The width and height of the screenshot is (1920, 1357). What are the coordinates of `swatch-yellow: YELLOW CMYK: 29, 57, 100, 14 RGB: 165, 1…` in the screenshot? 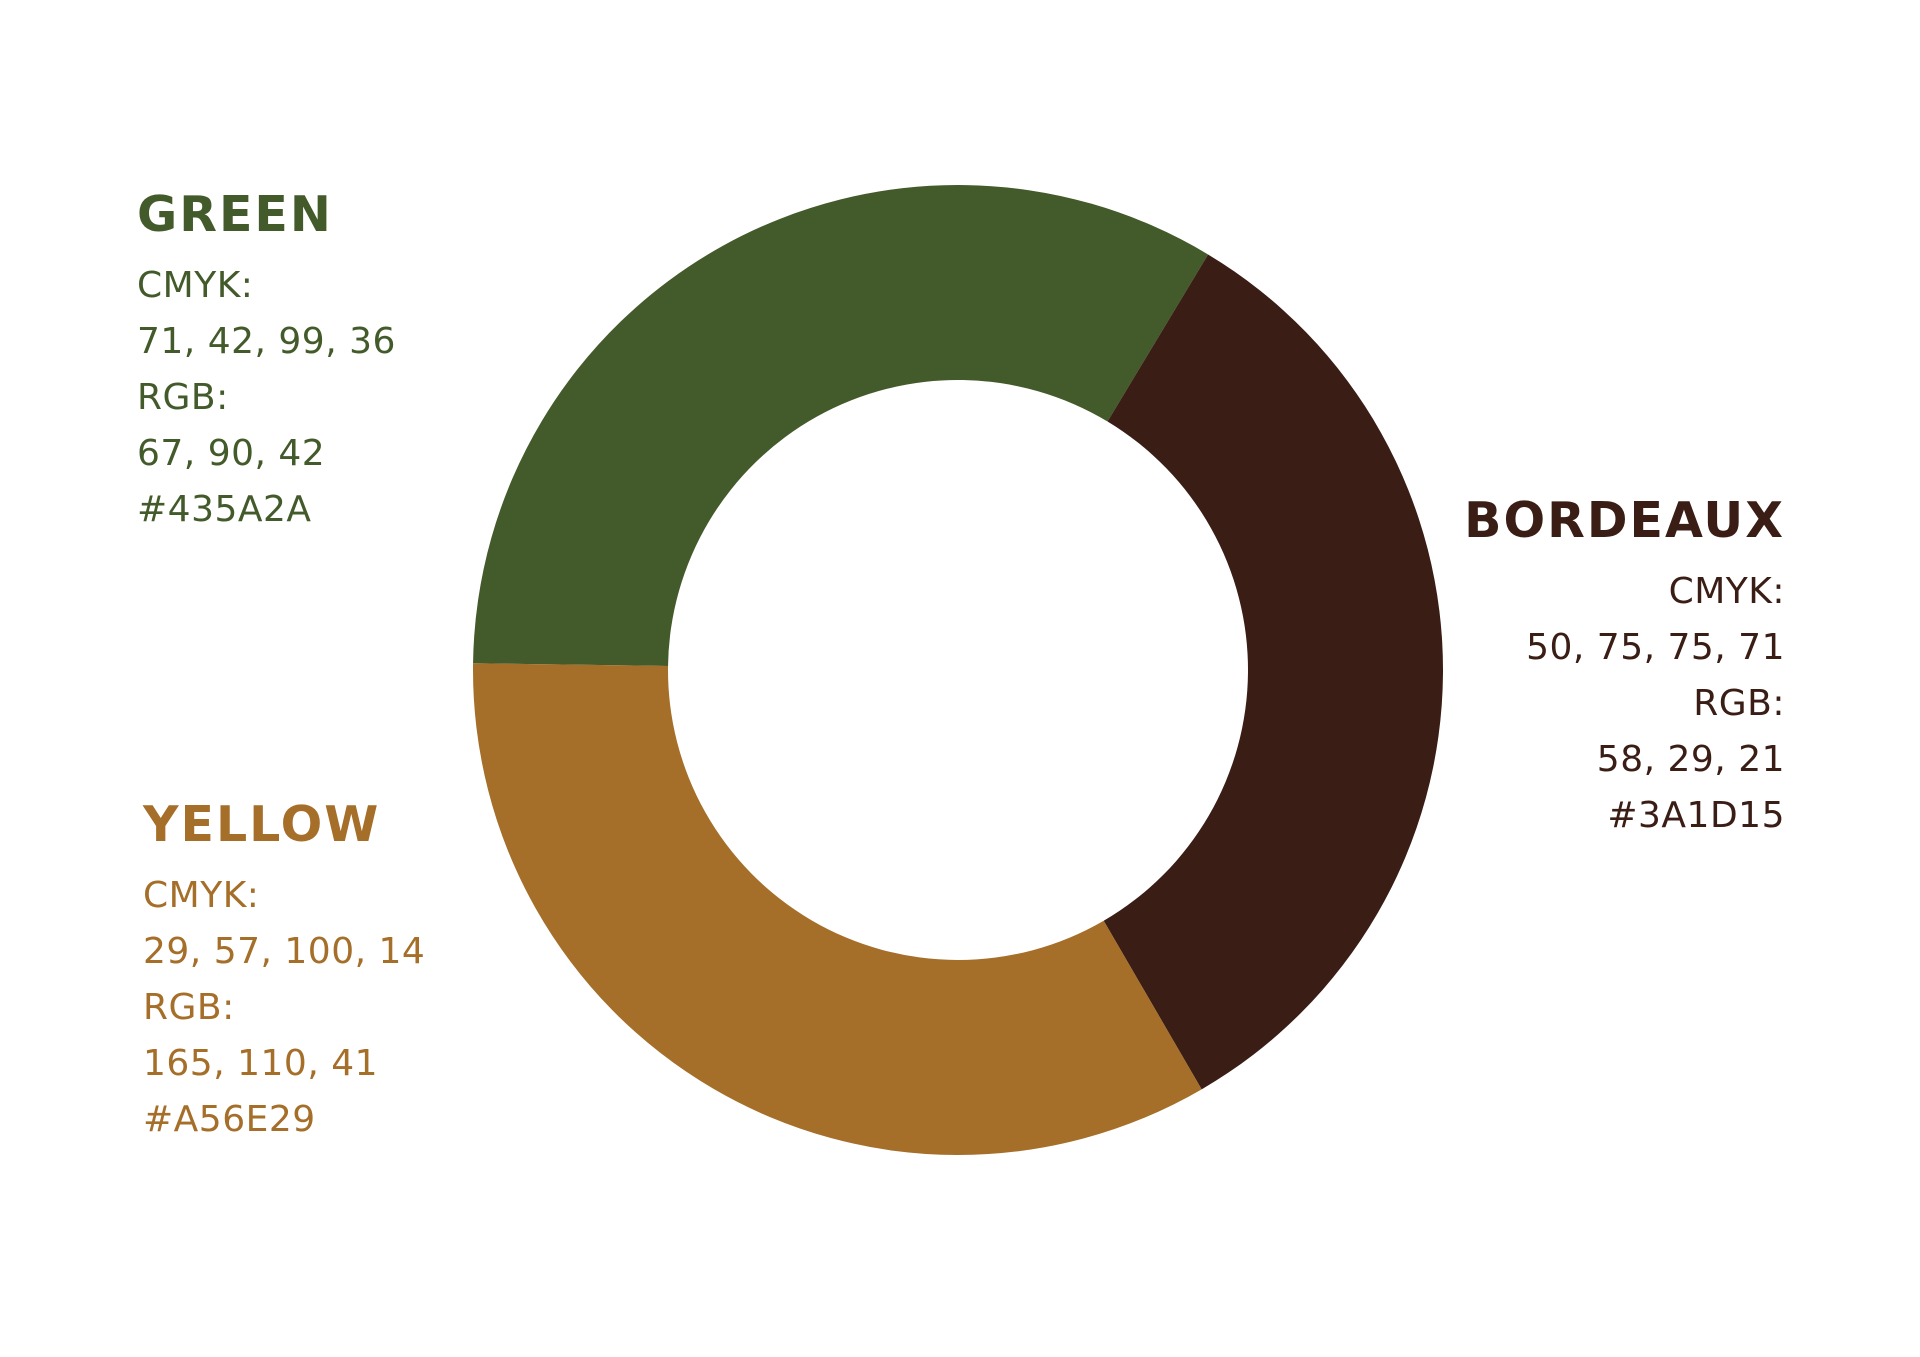 It's located at (284, 974).